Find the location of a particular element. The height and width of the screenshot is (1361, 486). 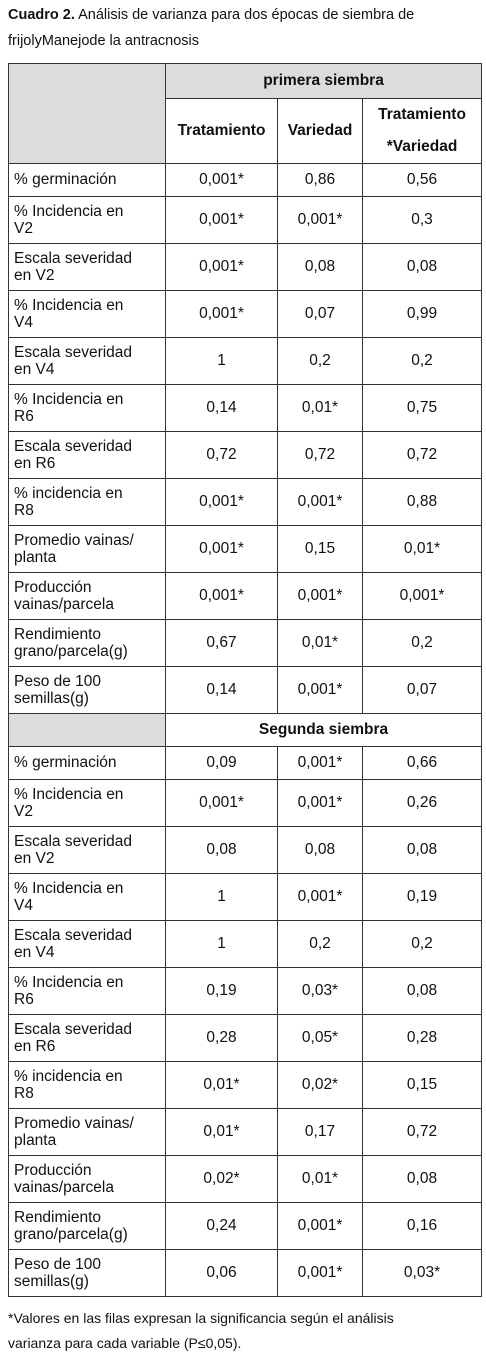

row-label: Peso de 100 semillas(g) is located at coordinates (87, 690).